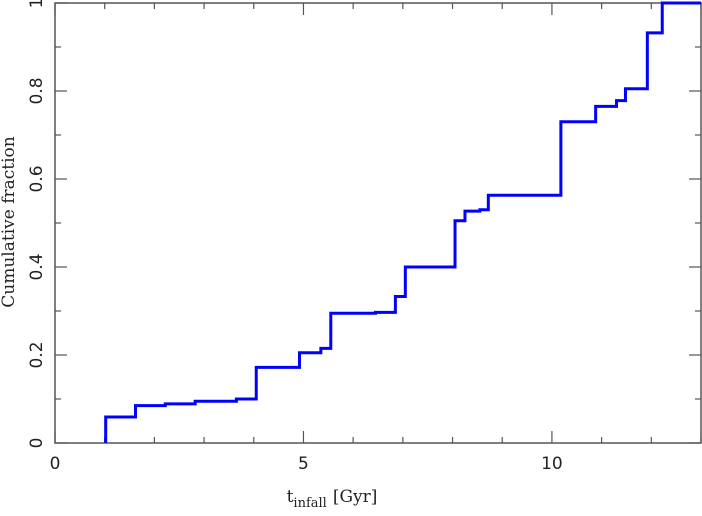 This screenshot has height=516, width=702. Describe the element at coordinates (290, 497) in the screenshot. I see `x-axis-label-main: t` at that location.